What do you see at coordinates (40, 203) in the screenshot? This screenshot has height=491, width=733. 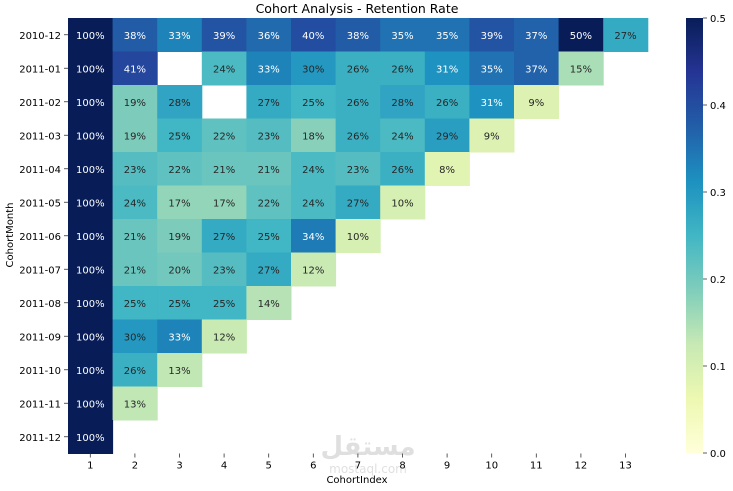 I see `y-tick-label: 2011-05` at bounding box center [40, 203].